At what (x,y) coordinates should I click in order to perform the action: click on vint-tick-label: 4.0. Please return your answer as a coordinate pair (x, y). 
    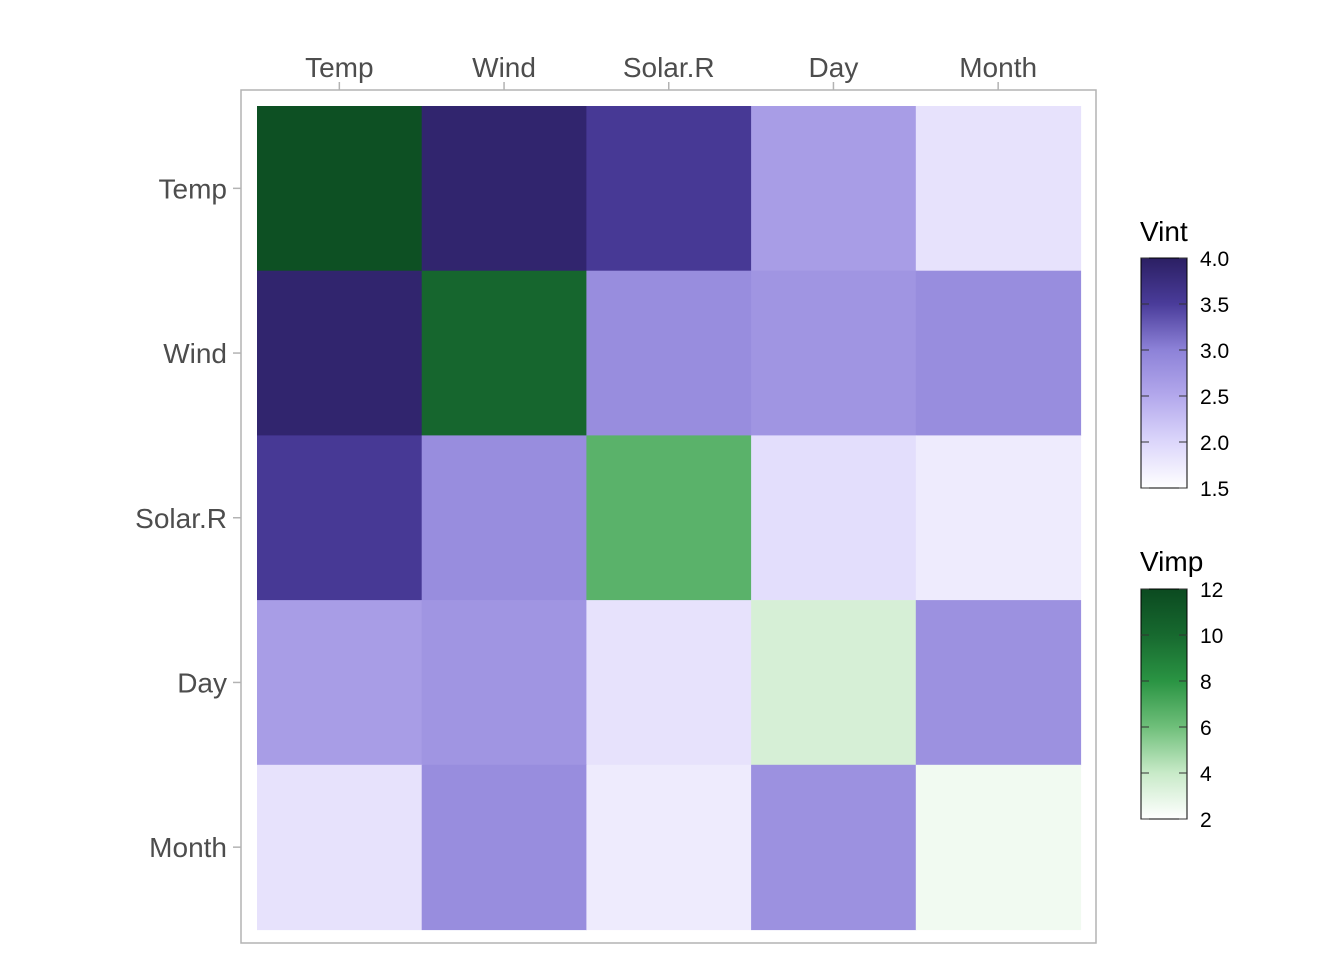
    Looking at the image, I should click on (1214, 259).